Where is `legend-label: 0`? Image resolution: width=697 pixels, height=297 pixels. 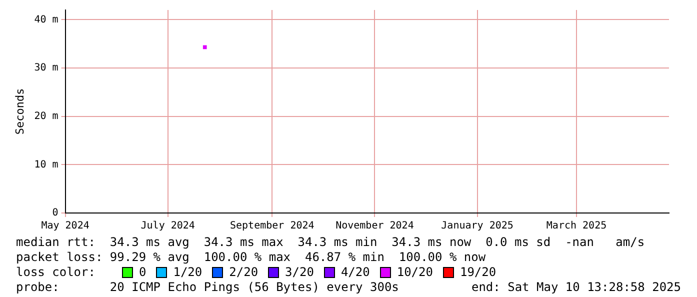 legend-label: 0 is located at coordinates (142, 272).